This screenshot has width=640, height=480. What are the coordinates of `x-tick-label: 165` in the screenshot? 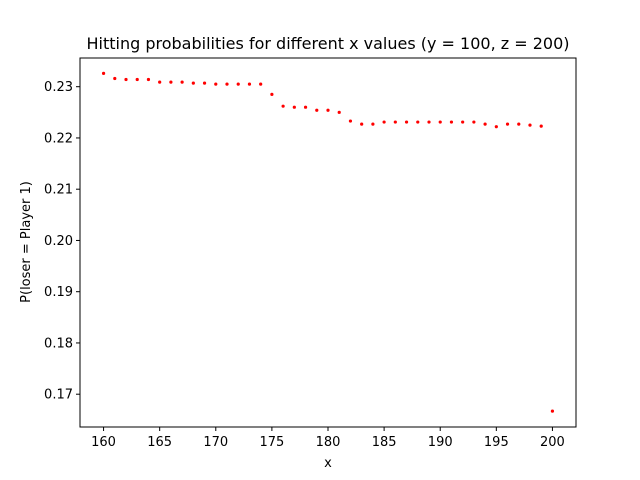 It's located at (159, 442).